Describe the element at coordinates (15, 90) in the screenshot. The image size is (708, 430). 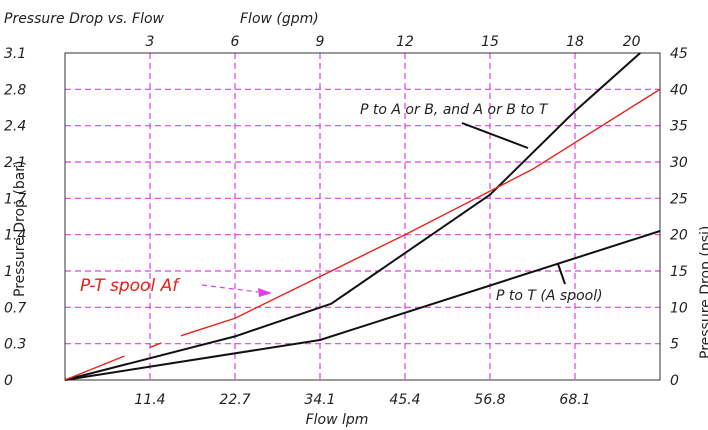
I see `y-left-tick-label: 2.8` at that location.